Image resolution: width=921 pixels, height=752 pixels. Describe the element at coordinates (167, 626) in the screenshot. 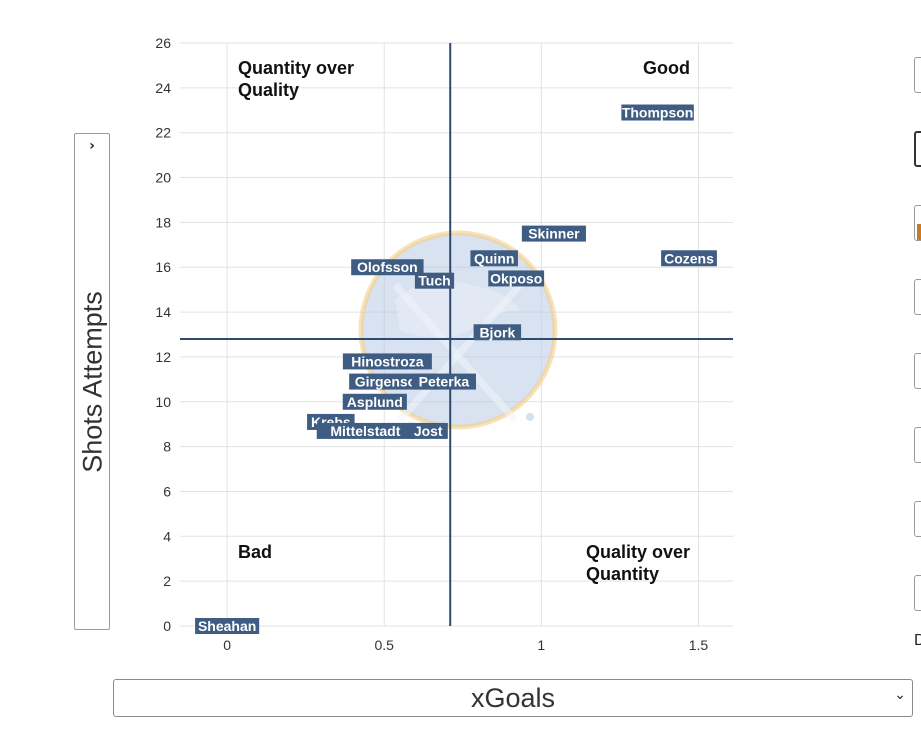

I see `y-tick-label: 0` at that location.